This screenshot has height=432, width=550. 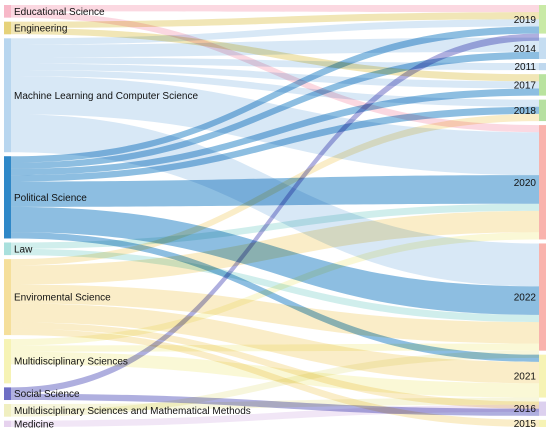 What do you see at coordinates (525, 49) in the screenshot?
I see `target-label-2014: 2014` at bounding box center [525, 49].